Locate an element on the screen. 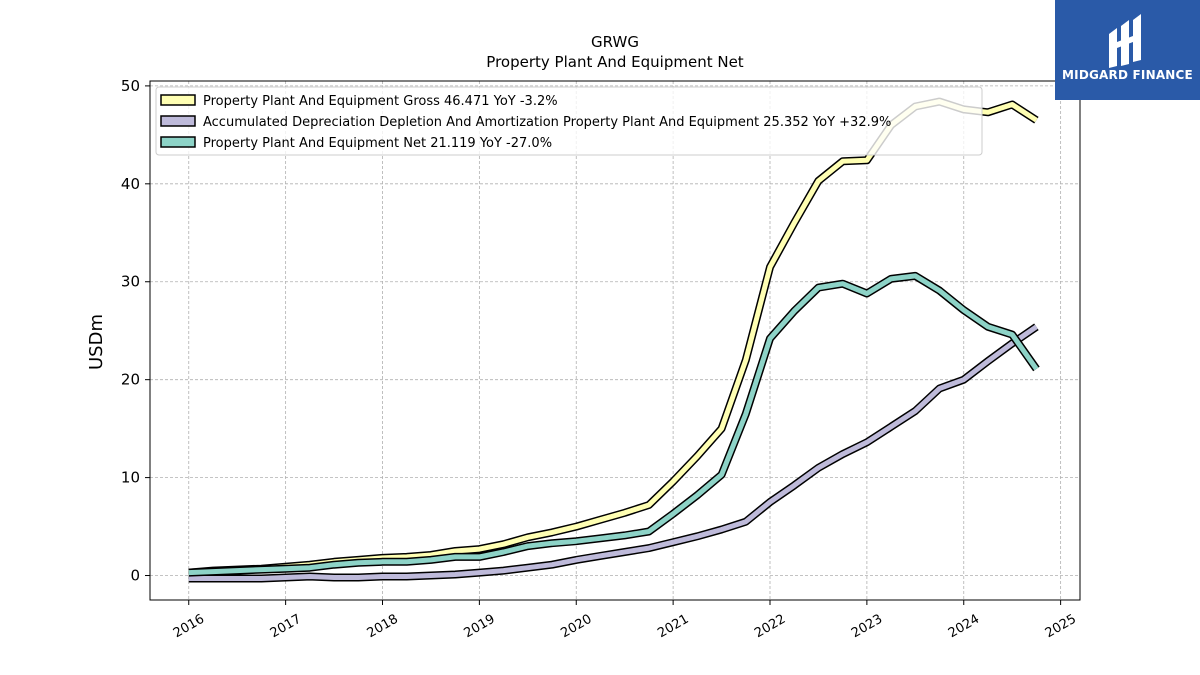 The image size is (1200, 675). logo: MIDGARD FINANCE is located at coordinates (1127, 50).